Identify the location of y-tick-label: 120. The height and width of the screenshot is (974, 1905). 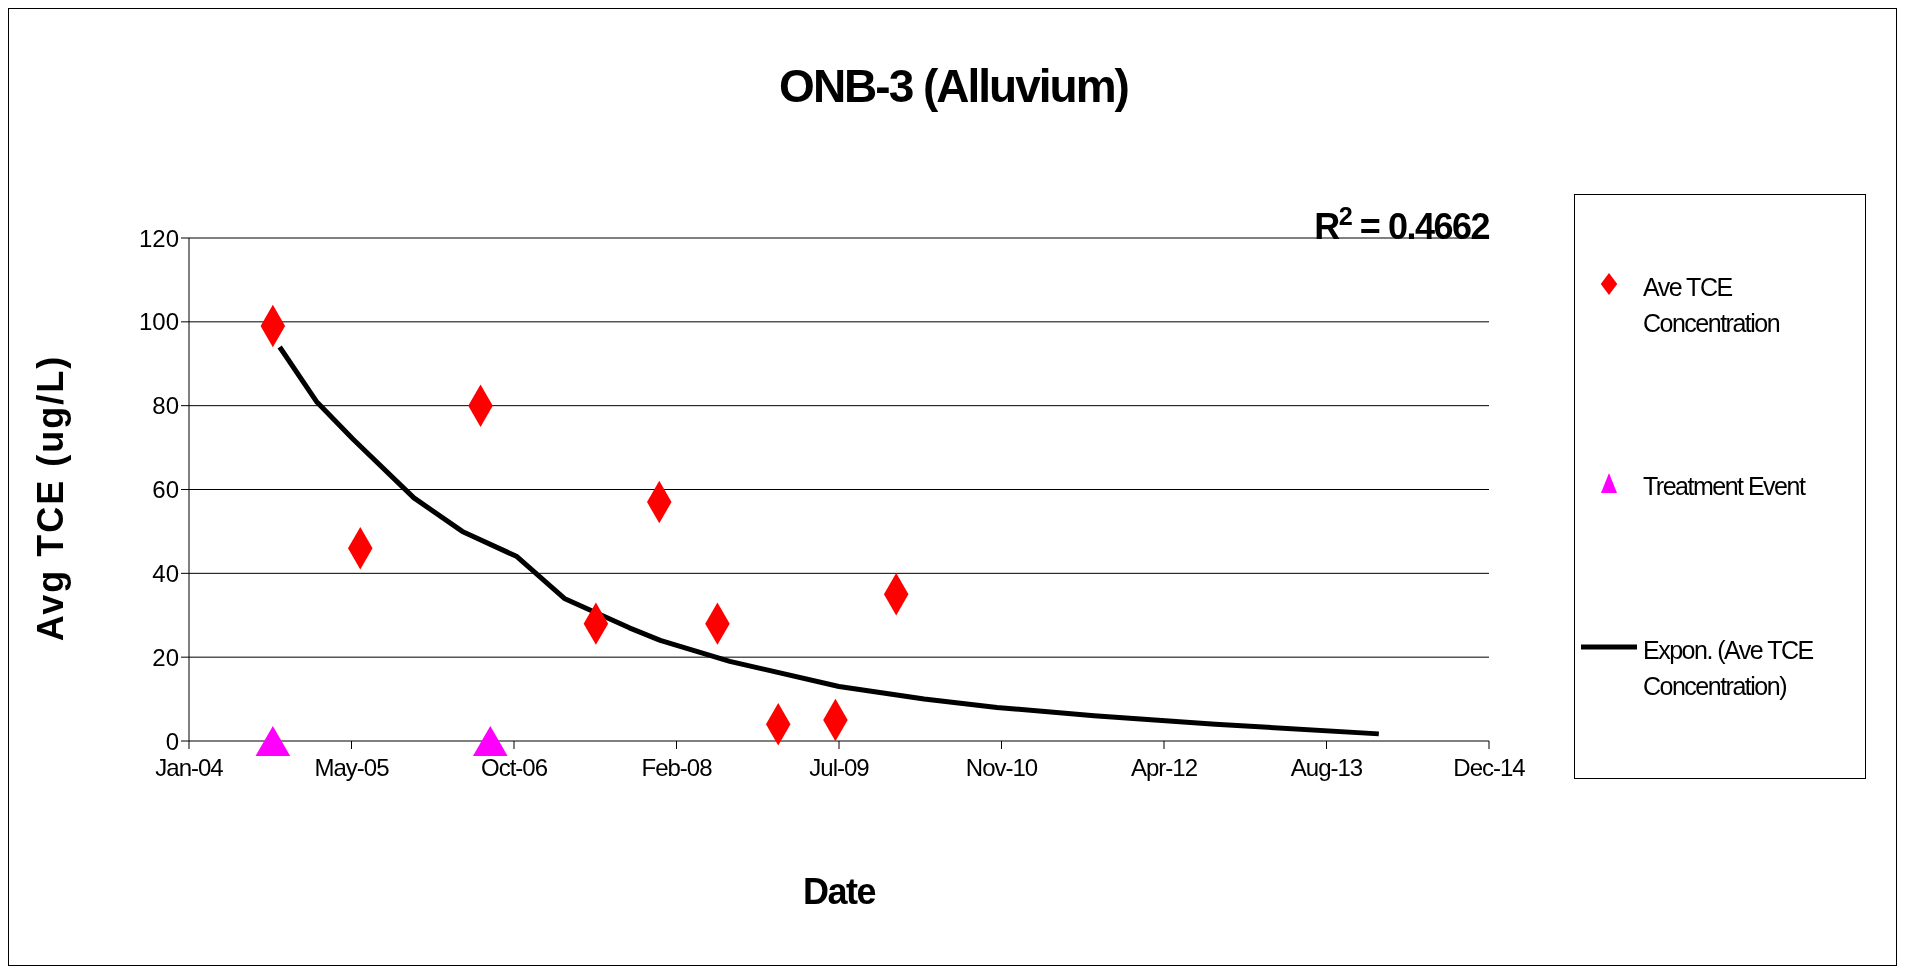
(158, 238).